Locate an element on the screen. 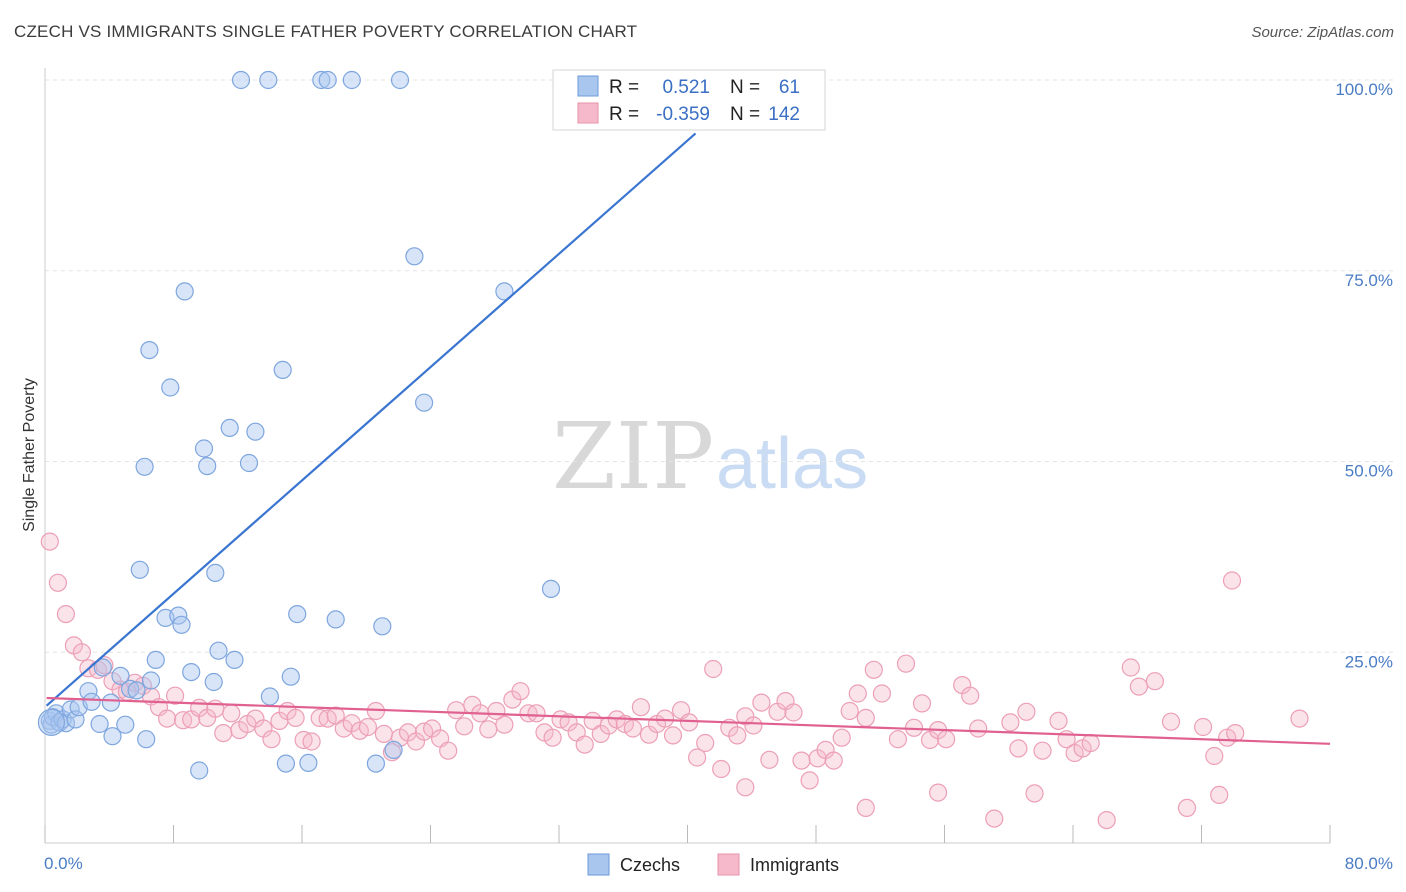  legend-r-value-czechs: 0.521 is located at coordinates (686, 87).